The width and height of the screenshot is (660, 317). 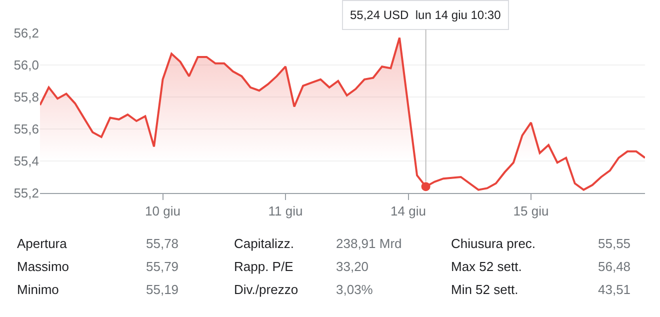 I want to click on x-tick-label: 14 giu, so click(x=408, y=211).